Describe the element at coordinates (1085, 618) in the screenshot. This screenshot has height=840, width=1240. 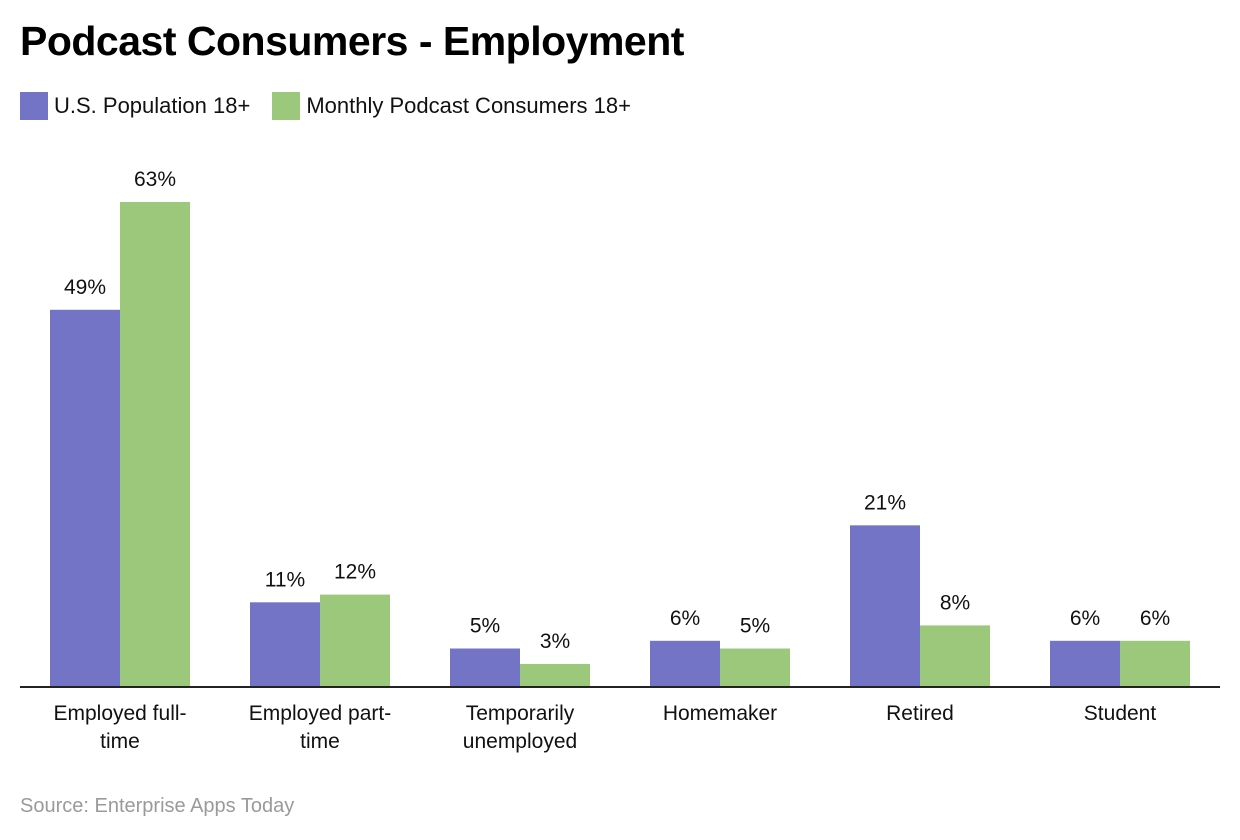
I see `data-label-student-series-1: 6%` at that location.